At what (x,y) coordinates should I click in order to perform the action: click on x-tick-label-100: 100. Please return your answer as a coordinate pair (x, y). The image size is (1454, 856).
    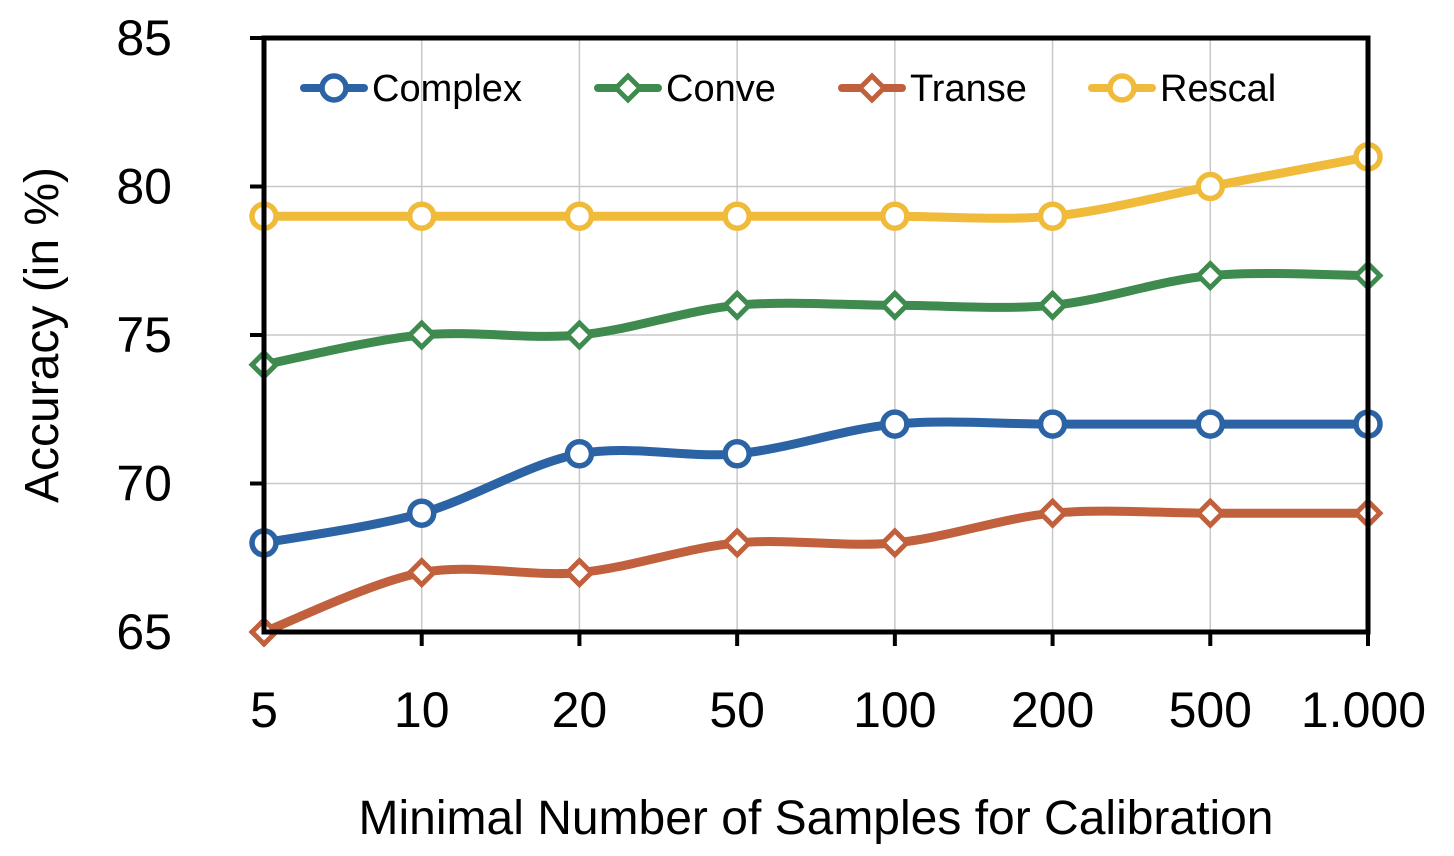
    Looking at the image, I should click on (894, 710).